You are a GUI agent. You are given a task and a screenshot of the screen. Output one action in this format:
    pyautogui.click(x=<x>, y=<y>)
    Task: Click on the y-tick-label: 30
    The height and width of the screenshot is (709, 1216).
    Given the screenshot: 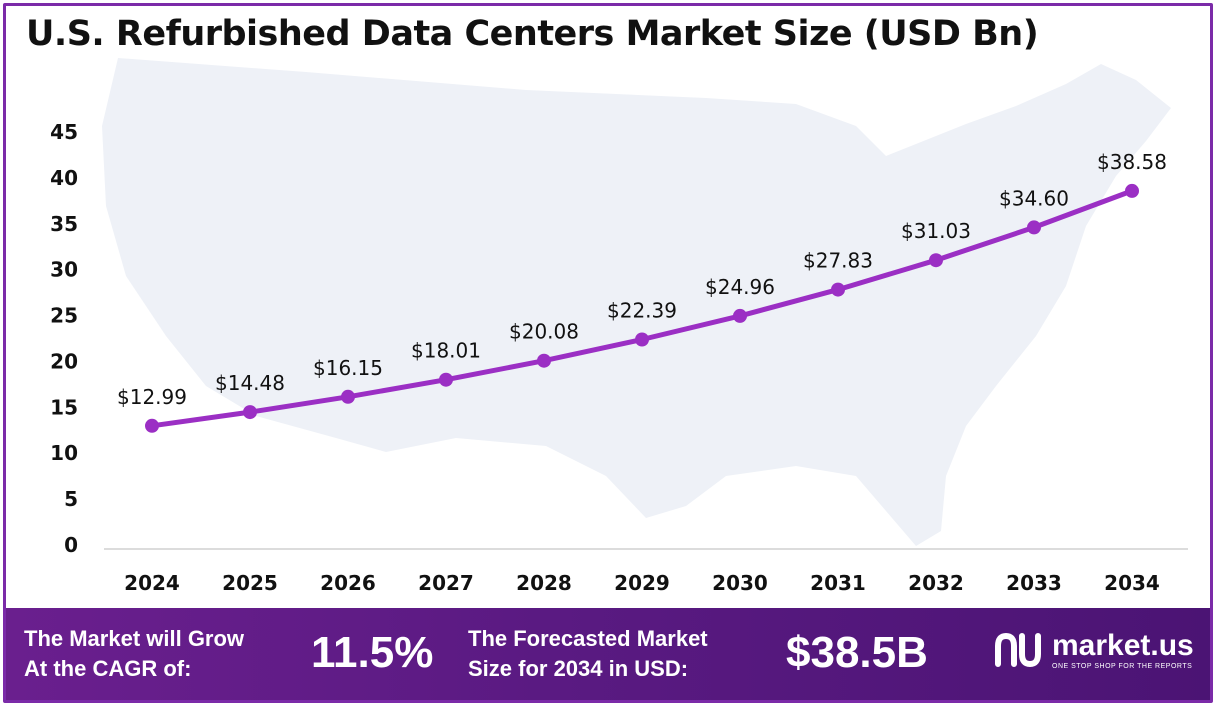 What is the action you would take?
    pyautogui.click(x=64, y=270)
    